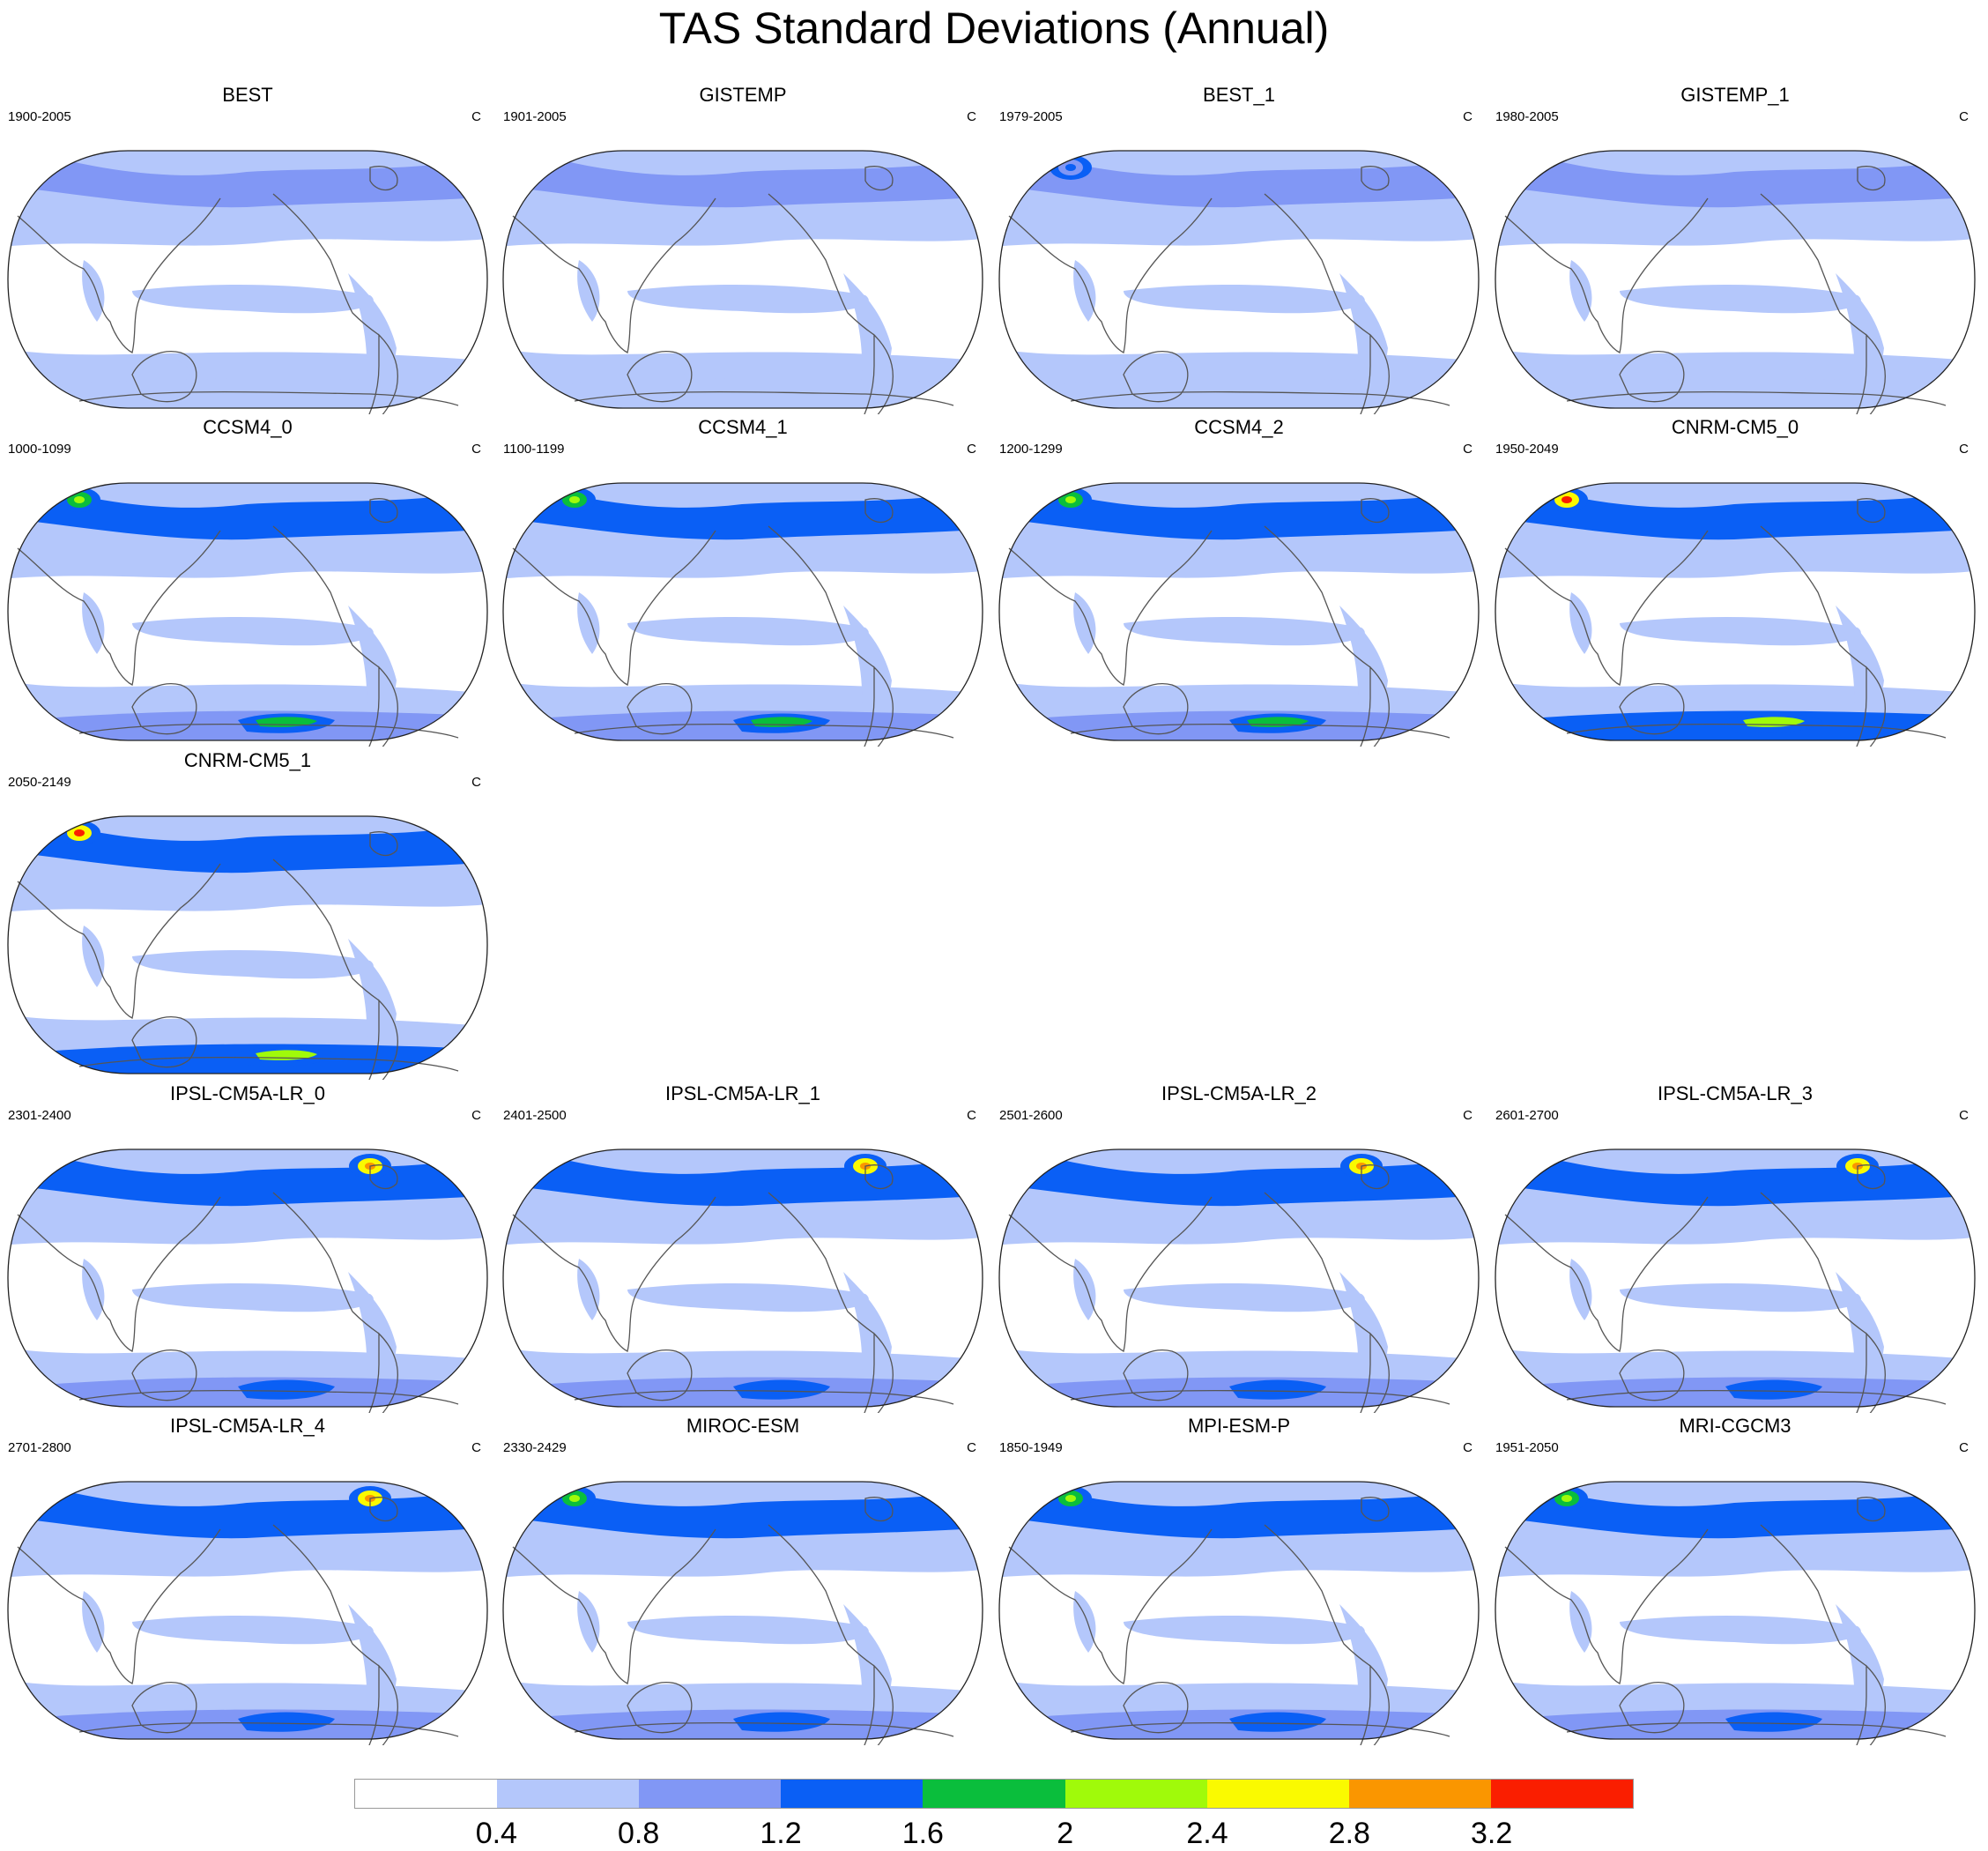 The image size is (1988, 1851). I want to click on map-panel: IPSL-CM5A-LR_1 2401-2500 C, so click(743, 1247).